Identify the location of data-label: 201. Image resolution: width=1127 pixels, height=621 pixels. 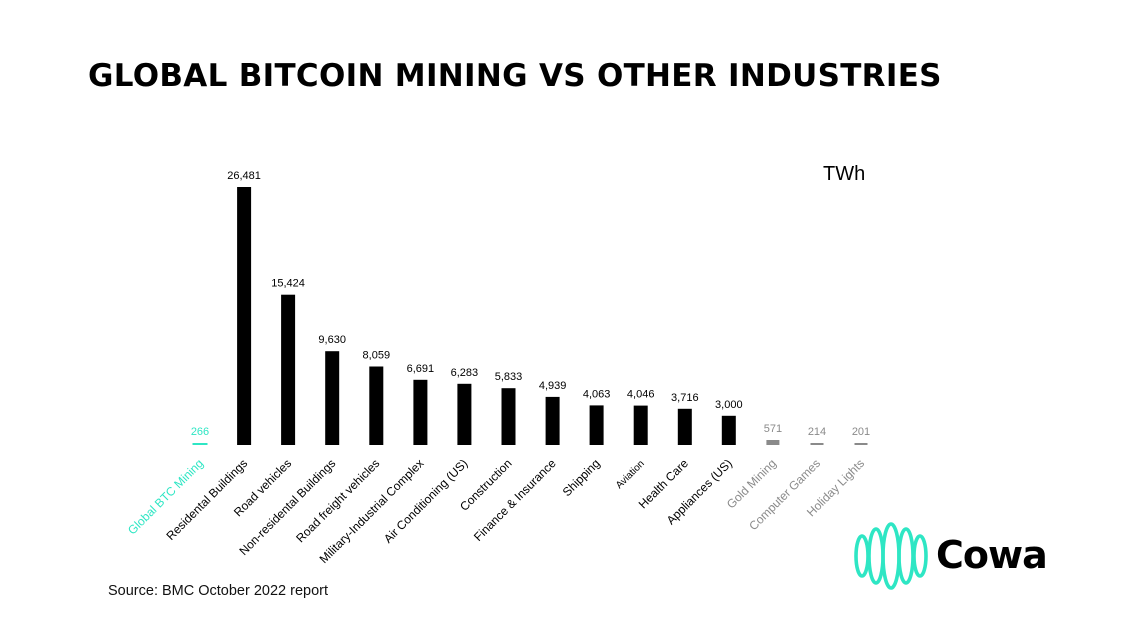
(861, 432).